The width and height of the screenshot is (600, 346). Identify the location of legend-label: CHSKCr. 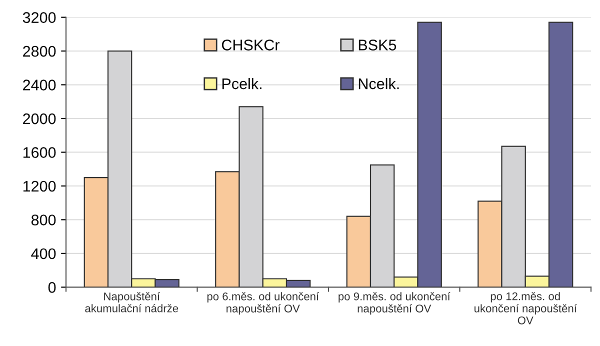
(251, 45).